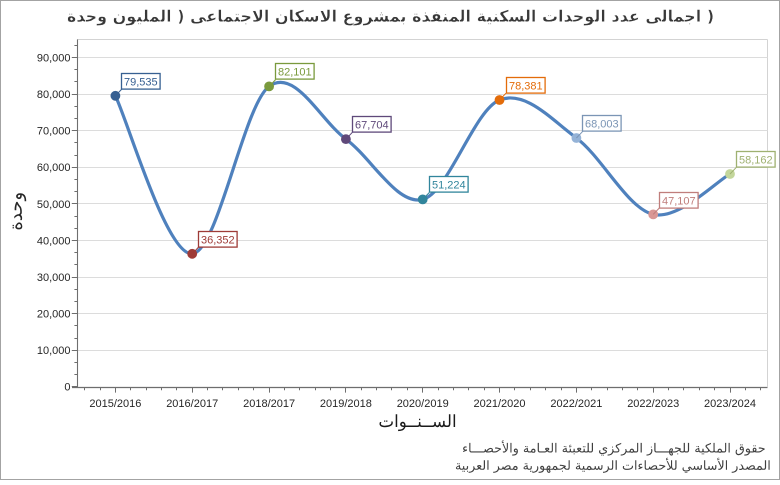 The width and height of the screenshot is (780, 485). I want to click on svg-text: 58,162, so click(756, 161).